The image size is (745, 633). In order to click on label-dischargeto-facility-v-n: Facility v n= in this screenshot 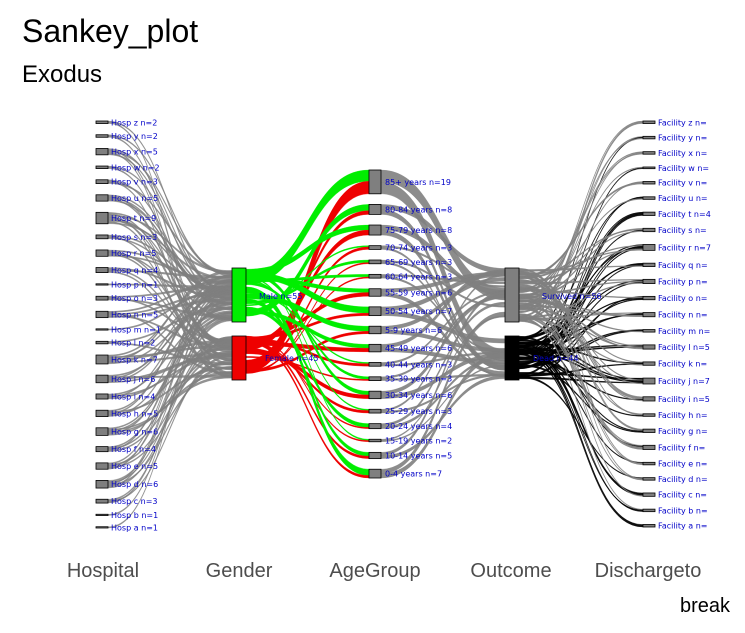, I will do `click(682, 183)`.